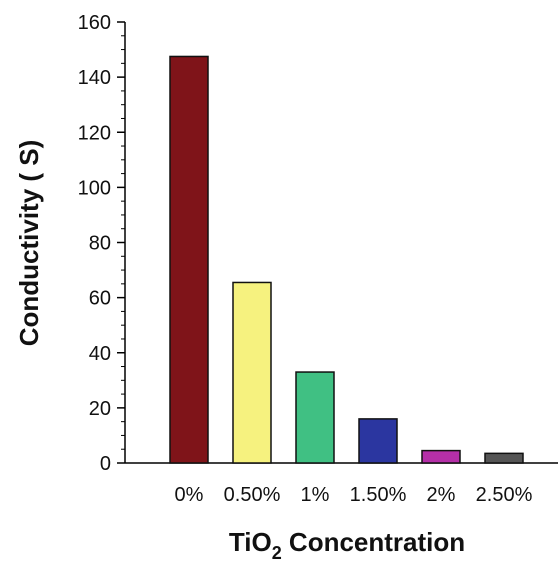  I want to click on y-tick-label: 160, so click(94, 23).